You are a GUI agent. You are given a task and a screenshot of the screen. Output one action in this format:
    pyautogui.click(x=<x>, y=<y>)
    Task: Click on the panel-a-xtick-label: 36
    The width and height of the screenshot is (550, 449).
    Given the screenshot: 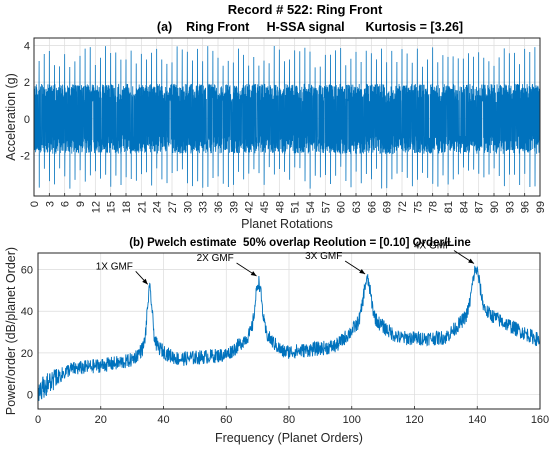 What is the action you would take?
    pyautogui.click(x=219, y=207)
    